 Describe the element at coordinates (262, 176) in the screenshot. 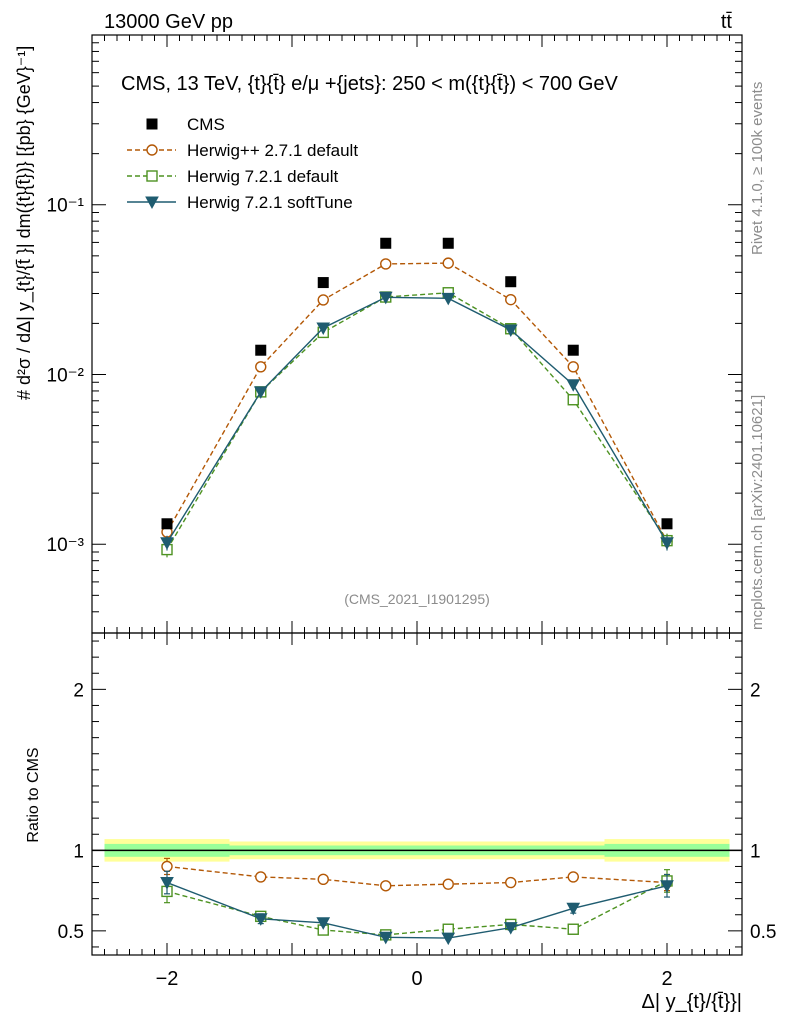

I see `legend-label: Herwig 7.2.1 default` at that location.